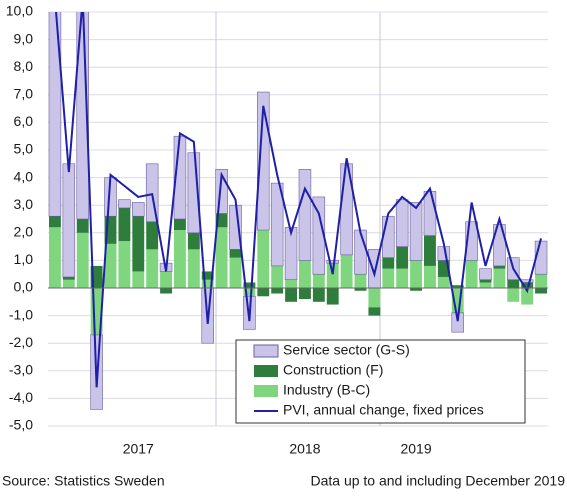  Describe the element at coordinates (83, 481) in the screenshot. I see `source-note: Source: Statistics Sweden` at that location.